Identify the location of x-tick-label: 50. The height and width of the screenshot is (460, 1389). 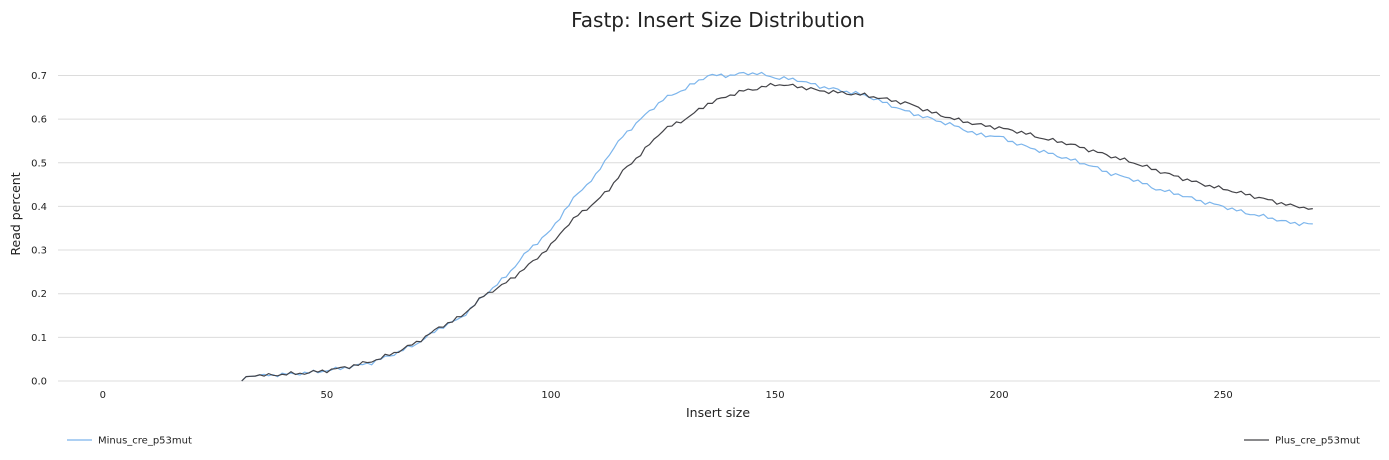
(327, 395).